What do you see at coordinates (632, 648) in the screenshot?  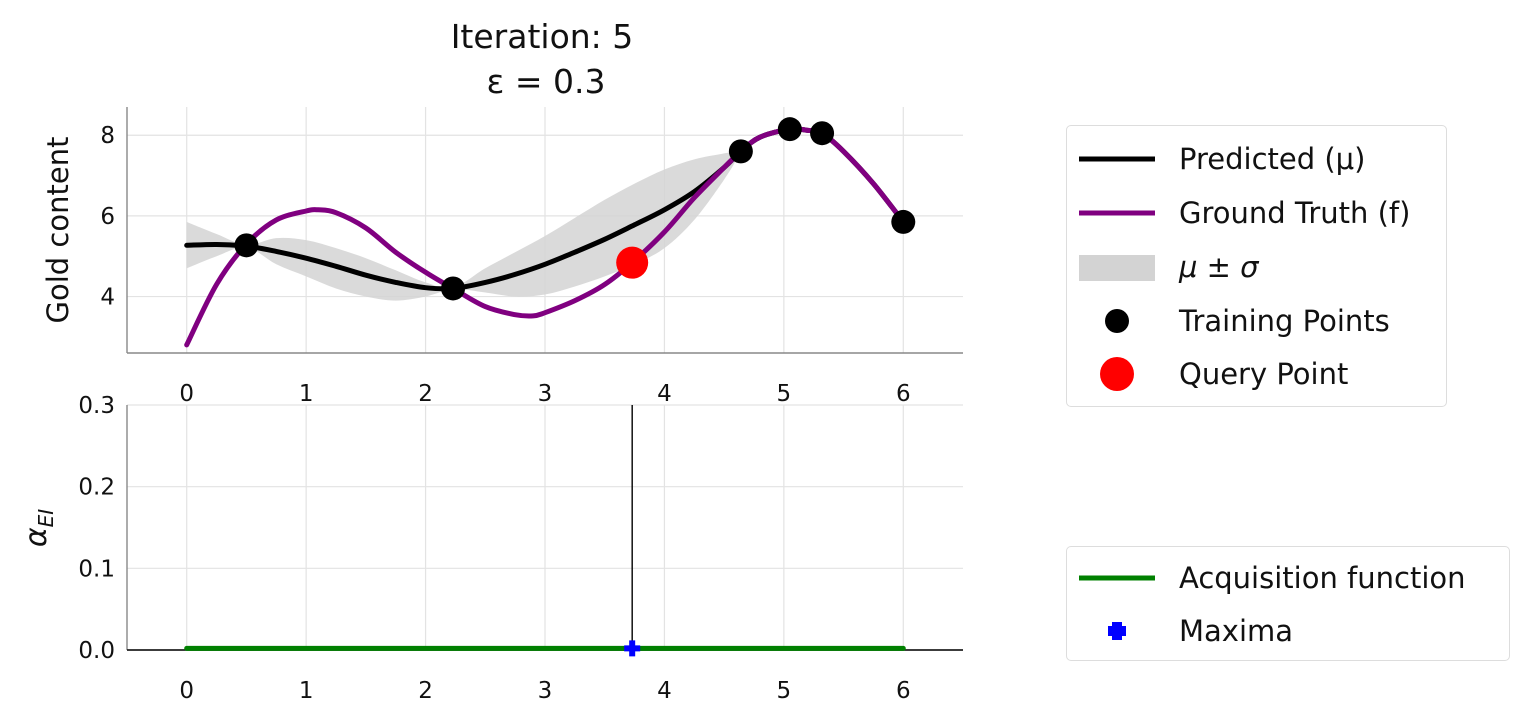 I see `maxima-marker` at bounding box center [632, 648].